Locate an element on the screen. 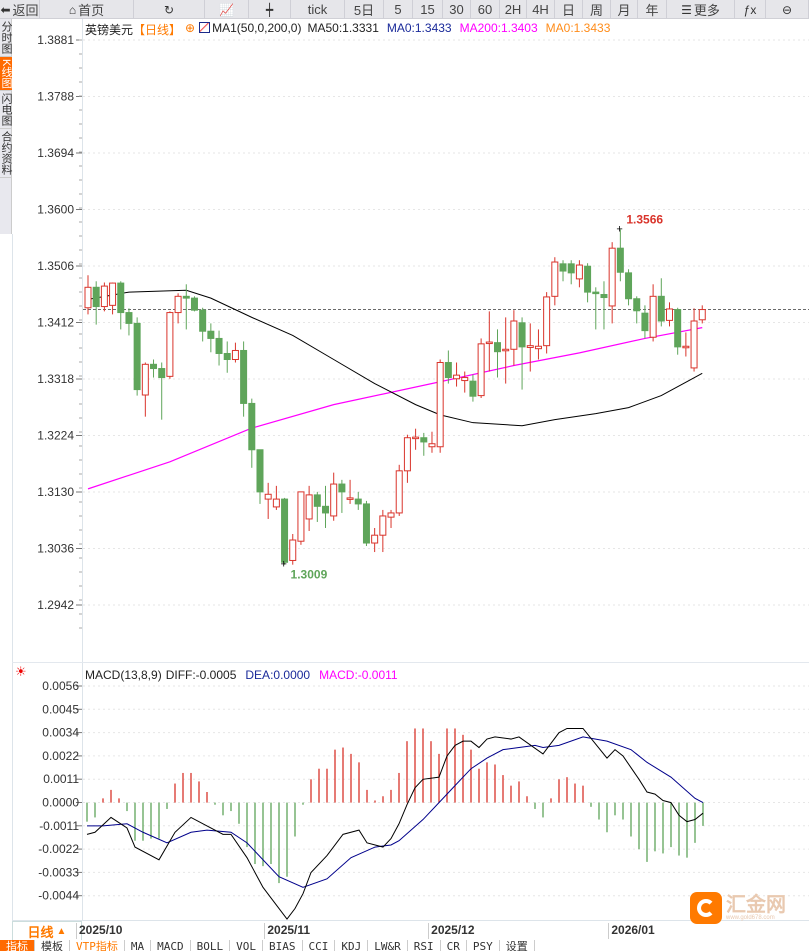 The image size is (809, 951). toolbar-label: 60 is located at coordinates (485, 9).